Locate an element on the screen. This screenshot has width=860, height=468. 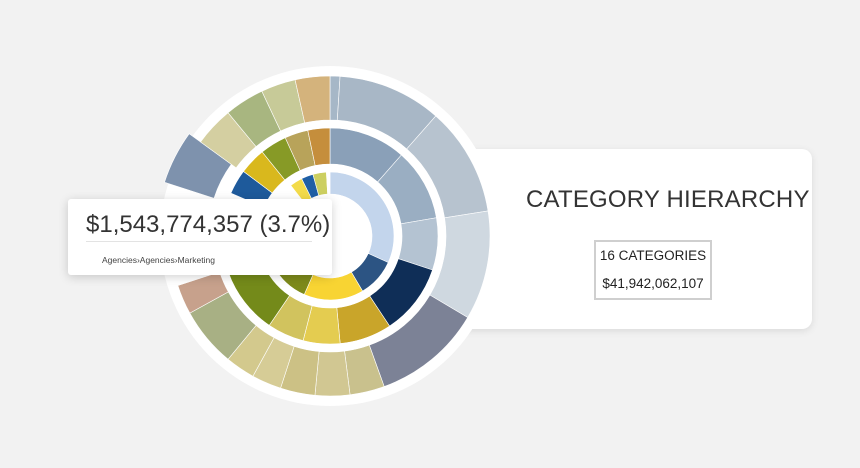
tooltip-value: $1,543,774,357 (3.7%) is located at coordinates (208, 225).